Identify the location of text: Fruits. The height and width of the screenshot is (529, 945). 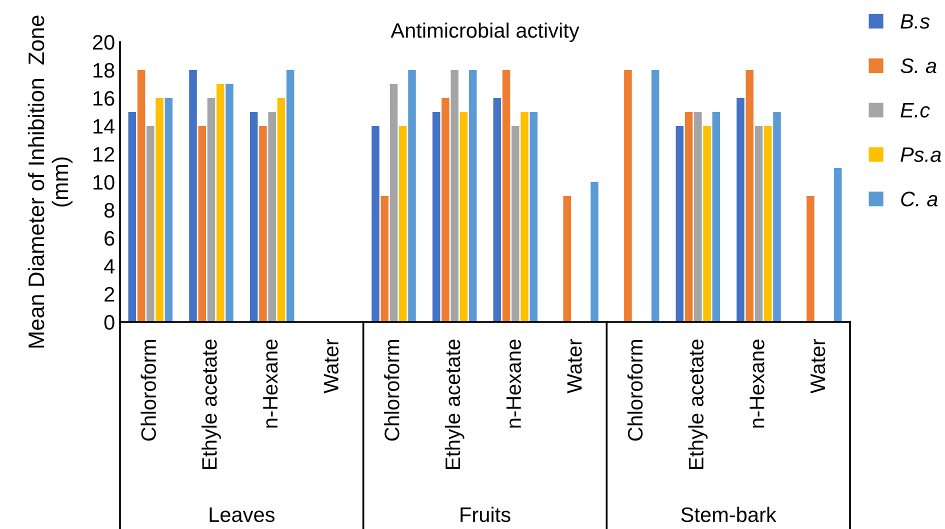
(485, 514).